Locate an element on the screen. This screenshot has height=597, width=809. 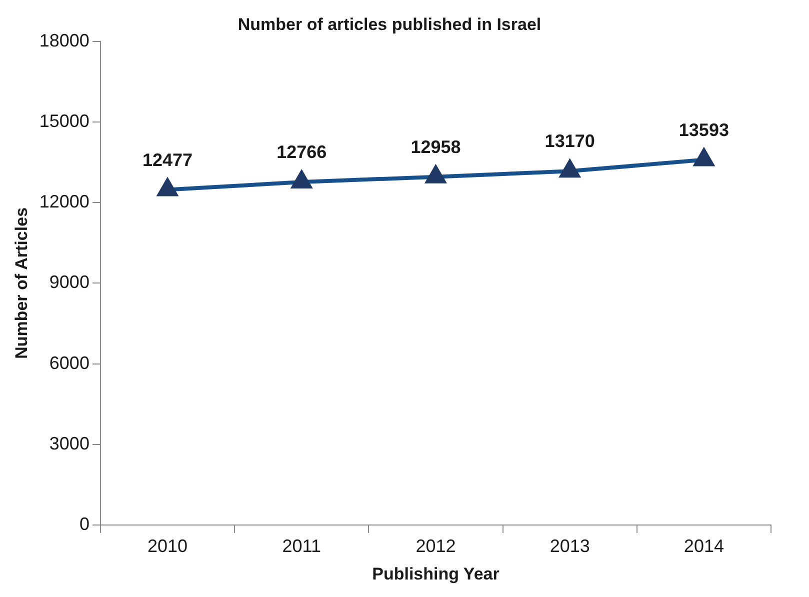
data-label: 13170 is located at coordinates (569, 141).